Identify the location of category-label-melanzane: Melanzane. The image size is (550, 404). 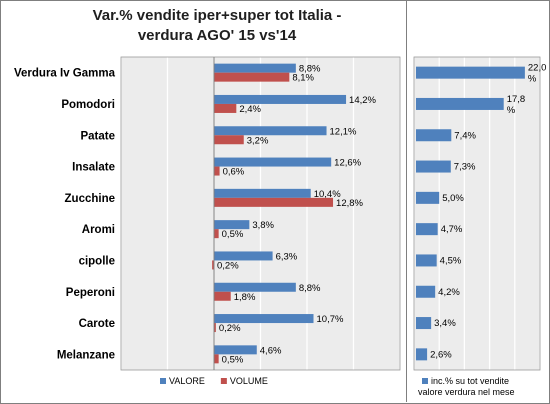
(86, 355).